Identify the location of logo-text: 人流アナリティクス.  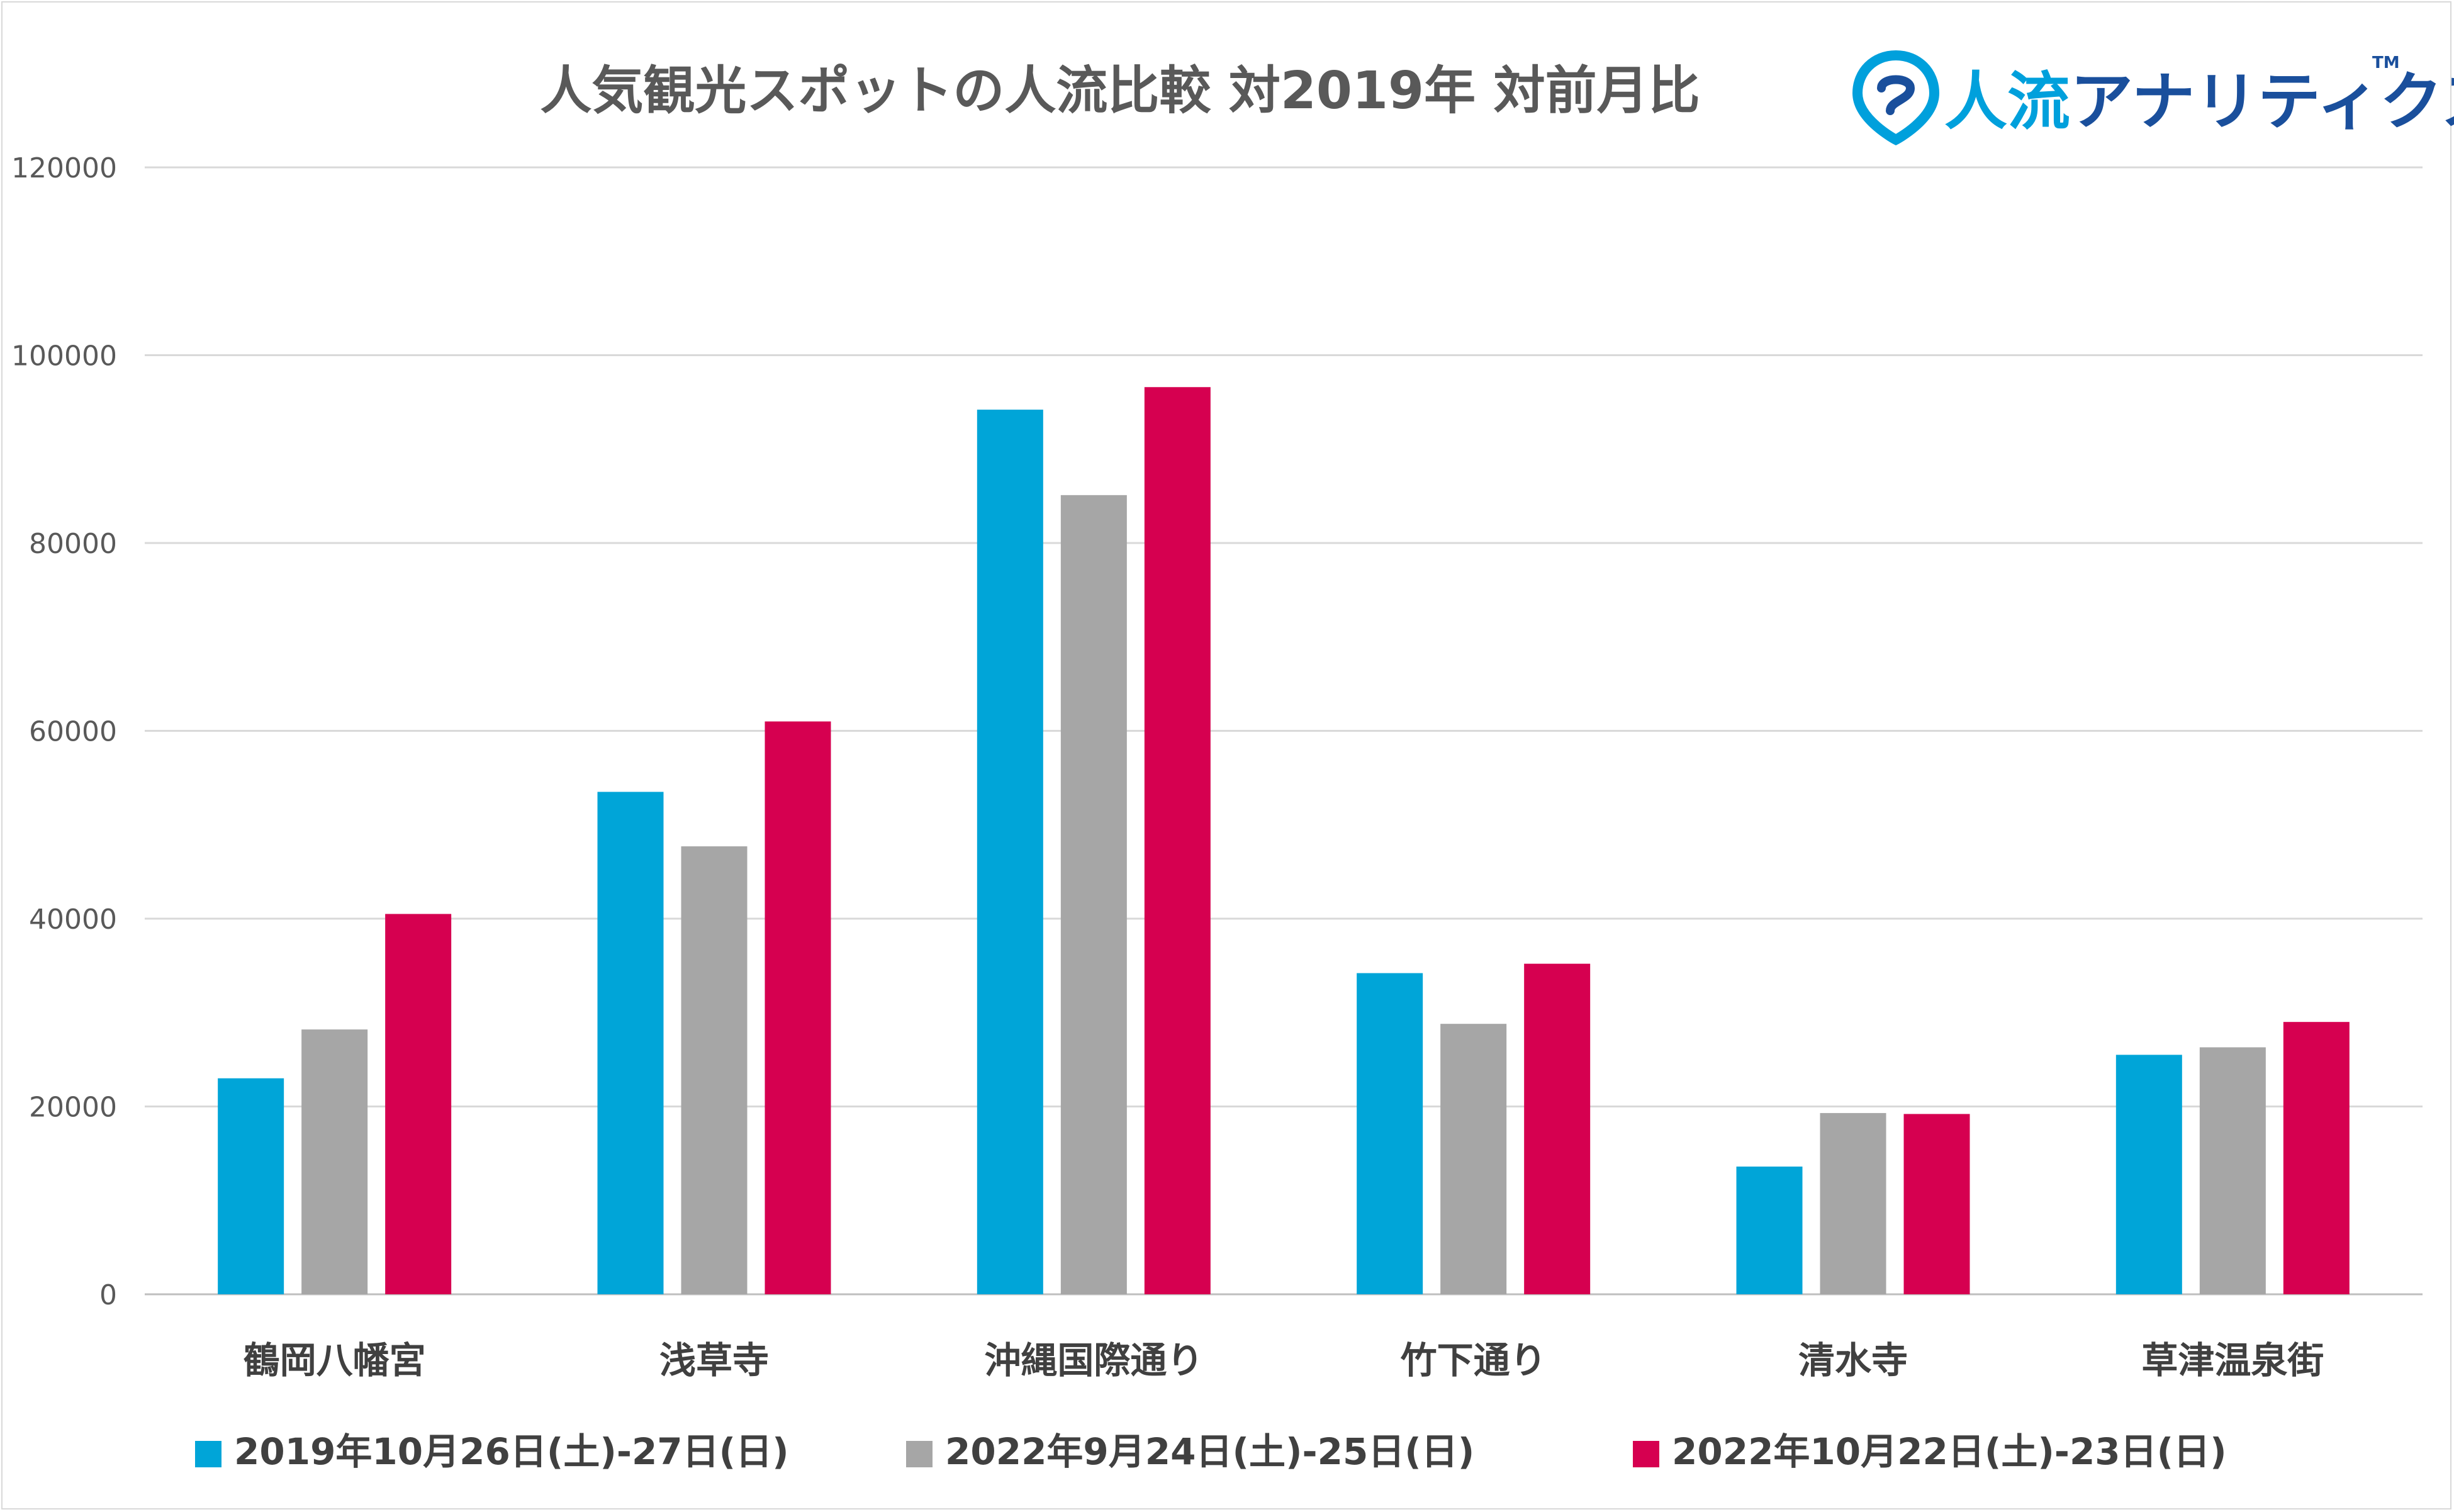
(2199, 101).